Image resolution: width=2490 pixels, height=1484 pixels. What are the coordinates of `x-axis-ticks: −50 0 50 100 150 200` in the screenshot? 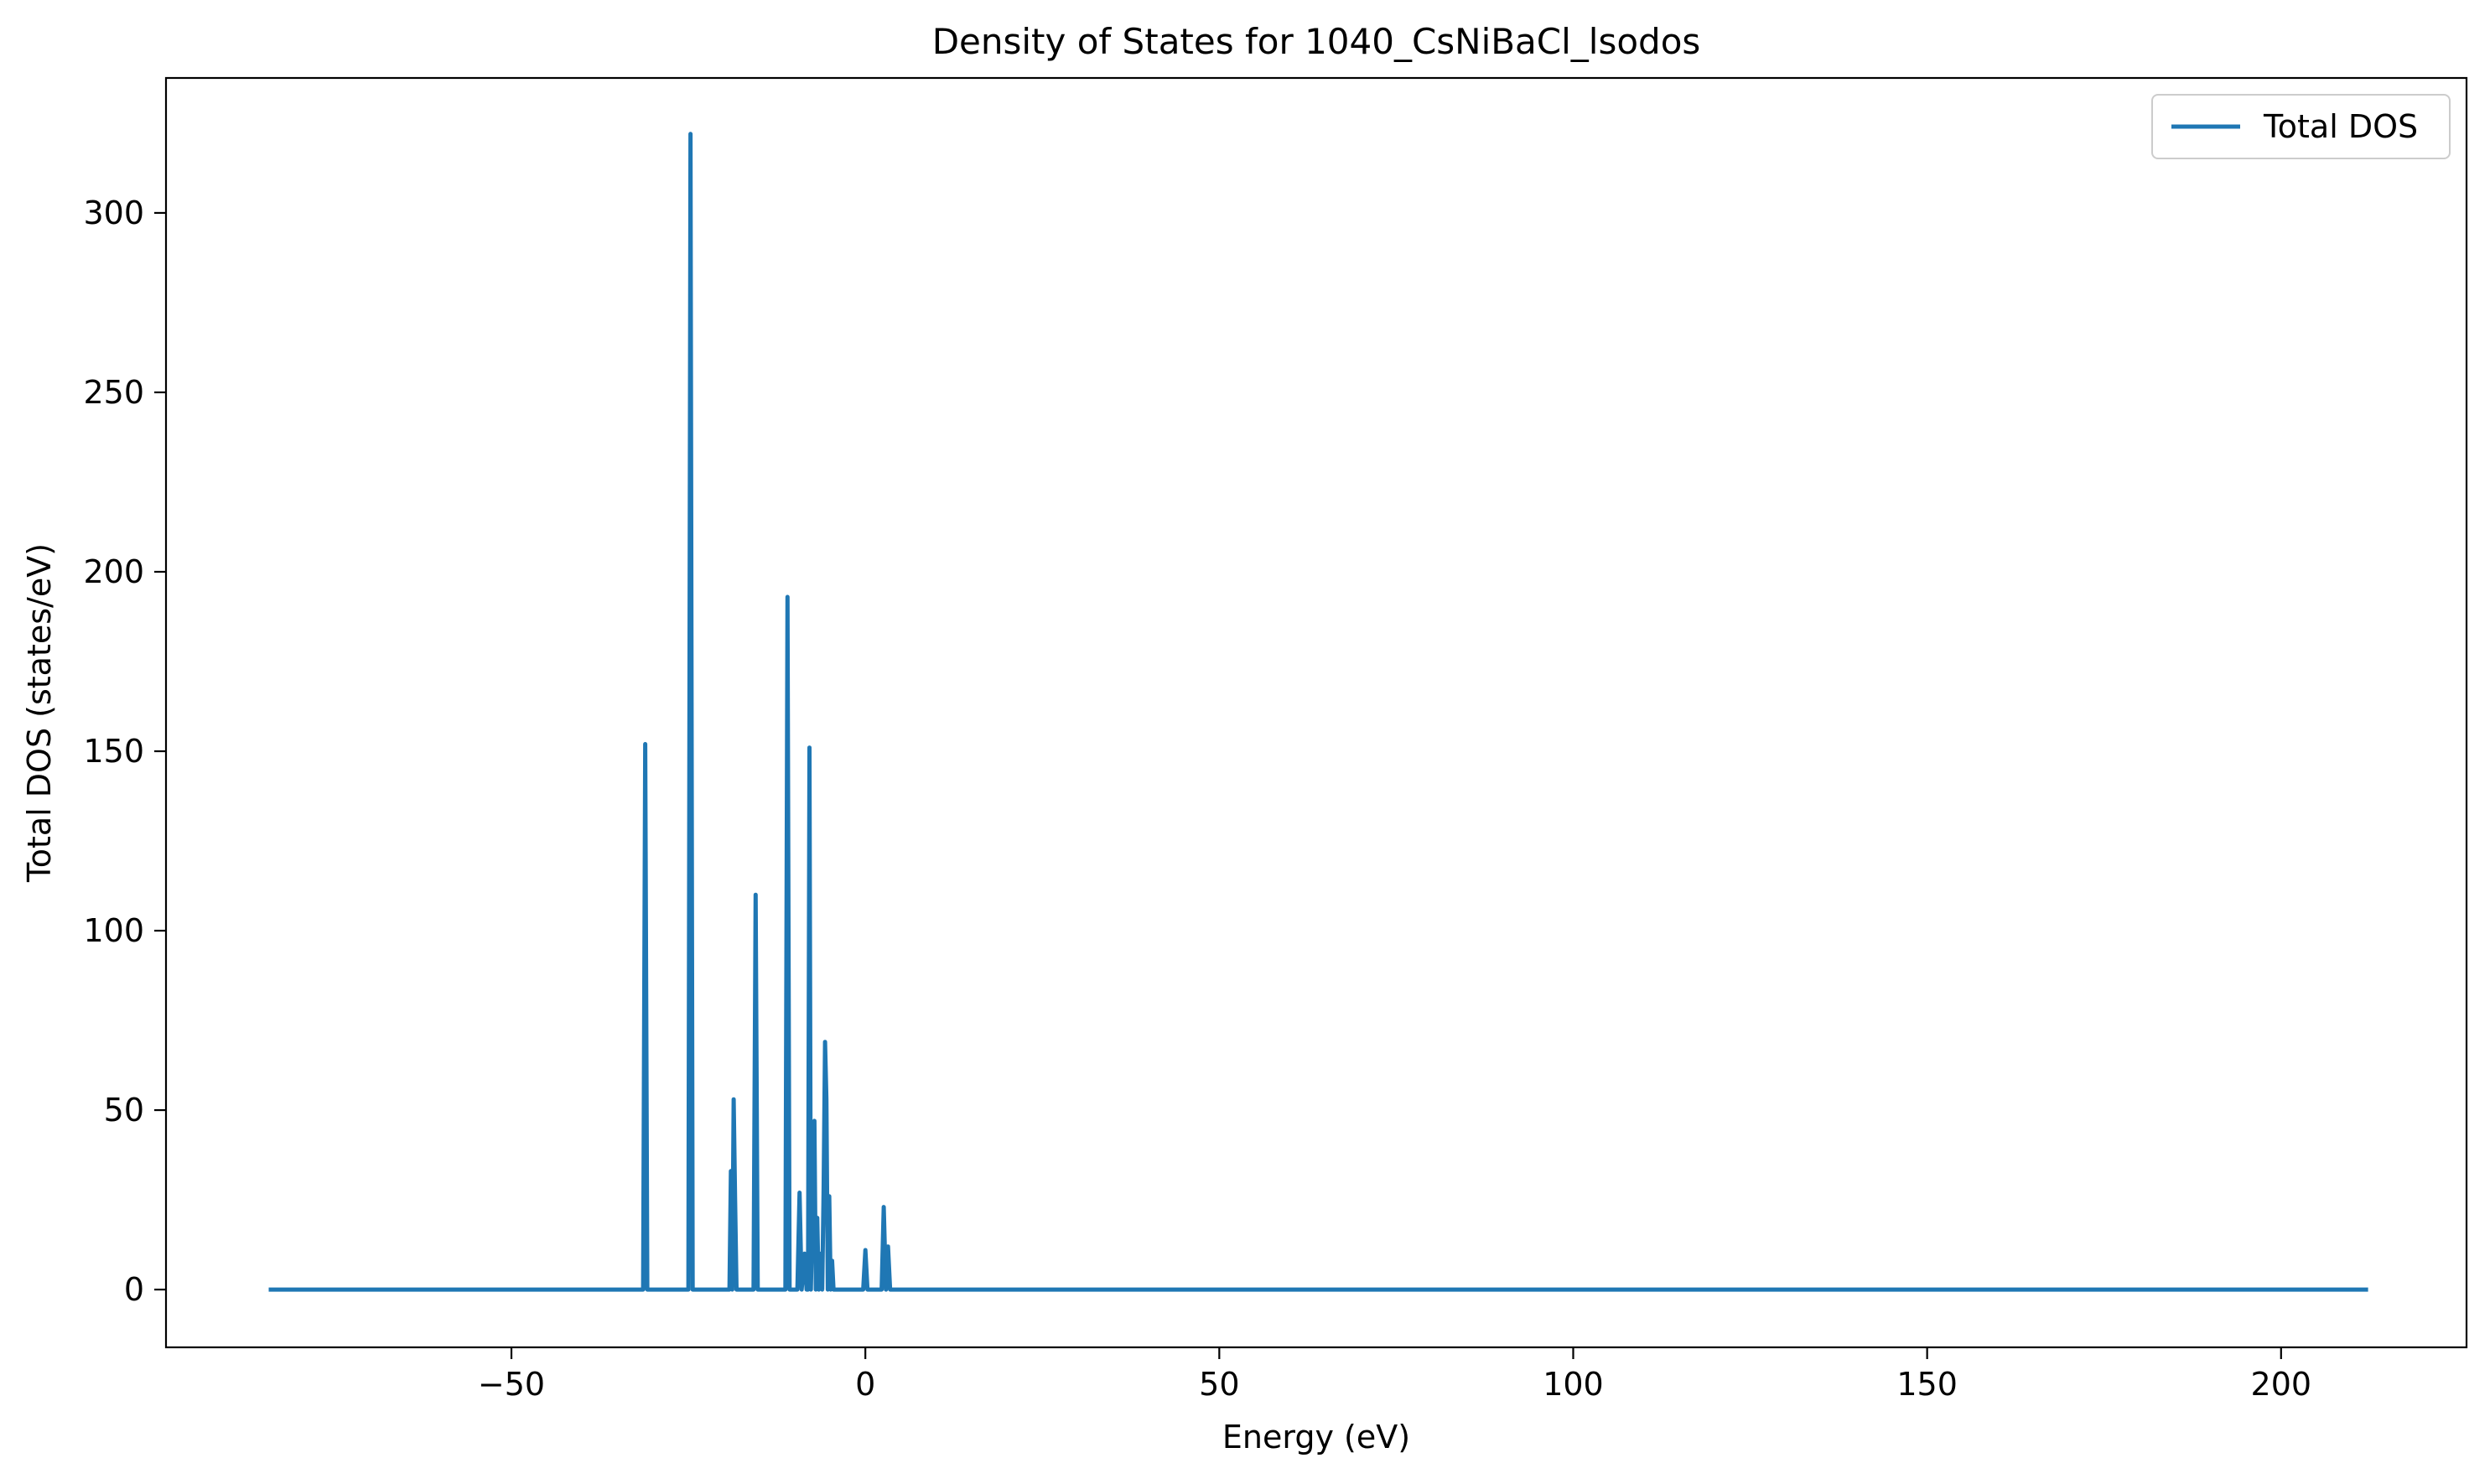 It's located at (1394, 1375).